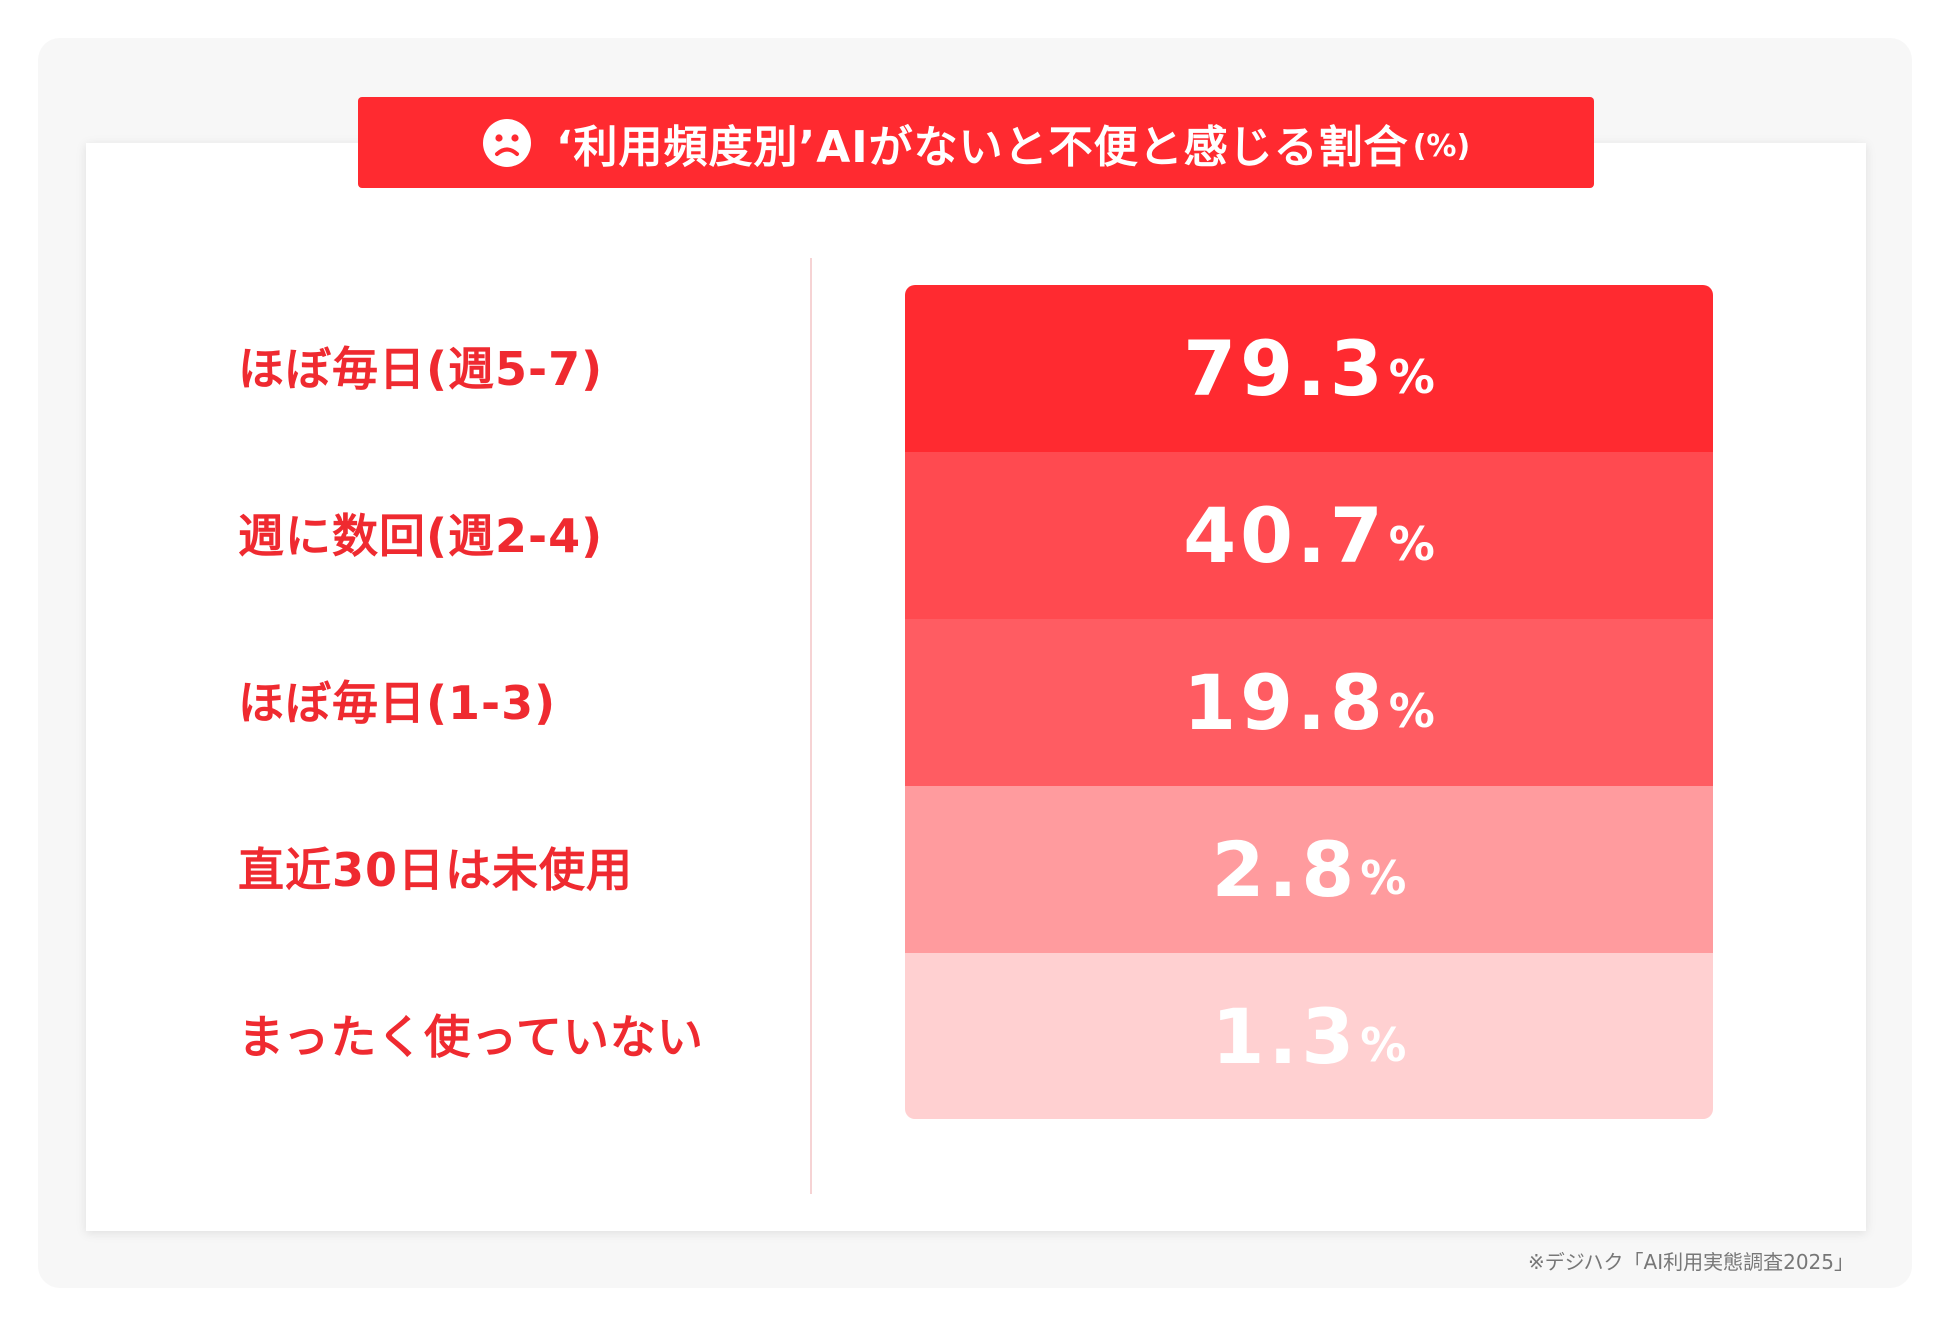 The width and height of the screenshot is (1950, 1327). What do you see at coordinates (1285, 1036) in the screenshot?
I see `bar-value-label: 1.3` at bounding box center [1285, 1036].